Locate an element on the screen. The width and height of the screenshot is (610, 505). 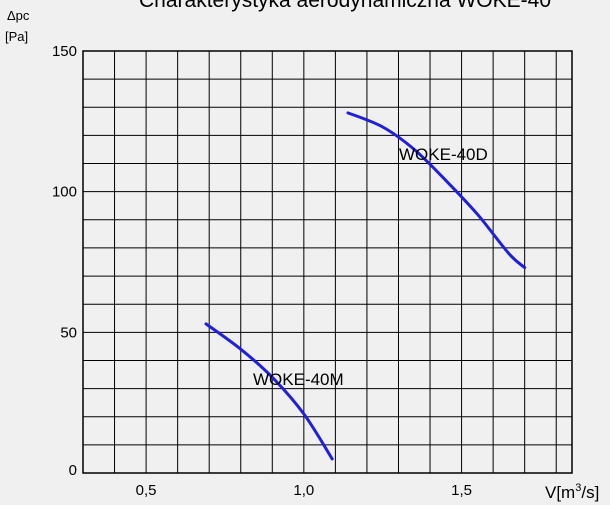
series-label-woke-40m: WOKE-40M is located at coordinates (298, 379).